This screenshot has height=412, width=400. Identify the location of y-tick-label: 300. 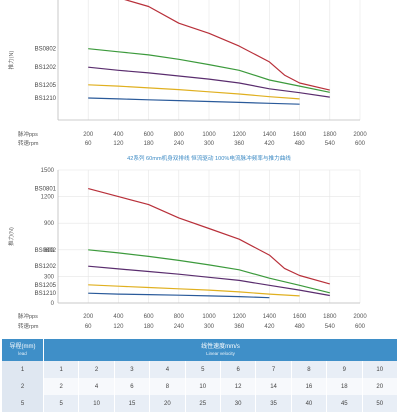
(49, 277).